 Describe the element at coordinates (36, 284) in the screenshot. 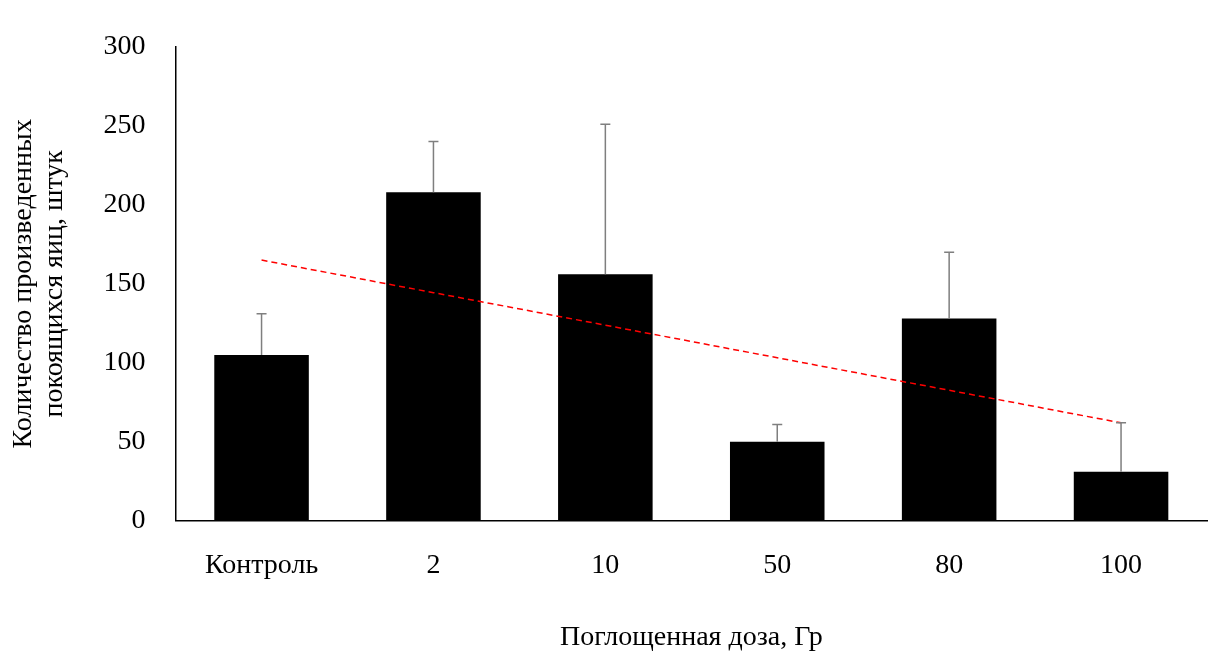

I see `y-axis-title: Количество произведенных покоящихся яиц, штук` at that location.